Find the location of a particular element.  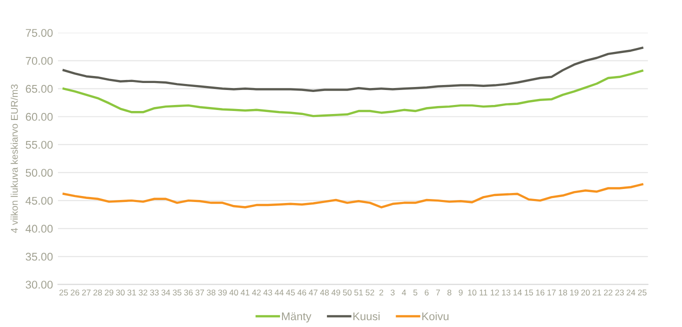

x-tick-label: 9 is located at coordinates (460, 293).